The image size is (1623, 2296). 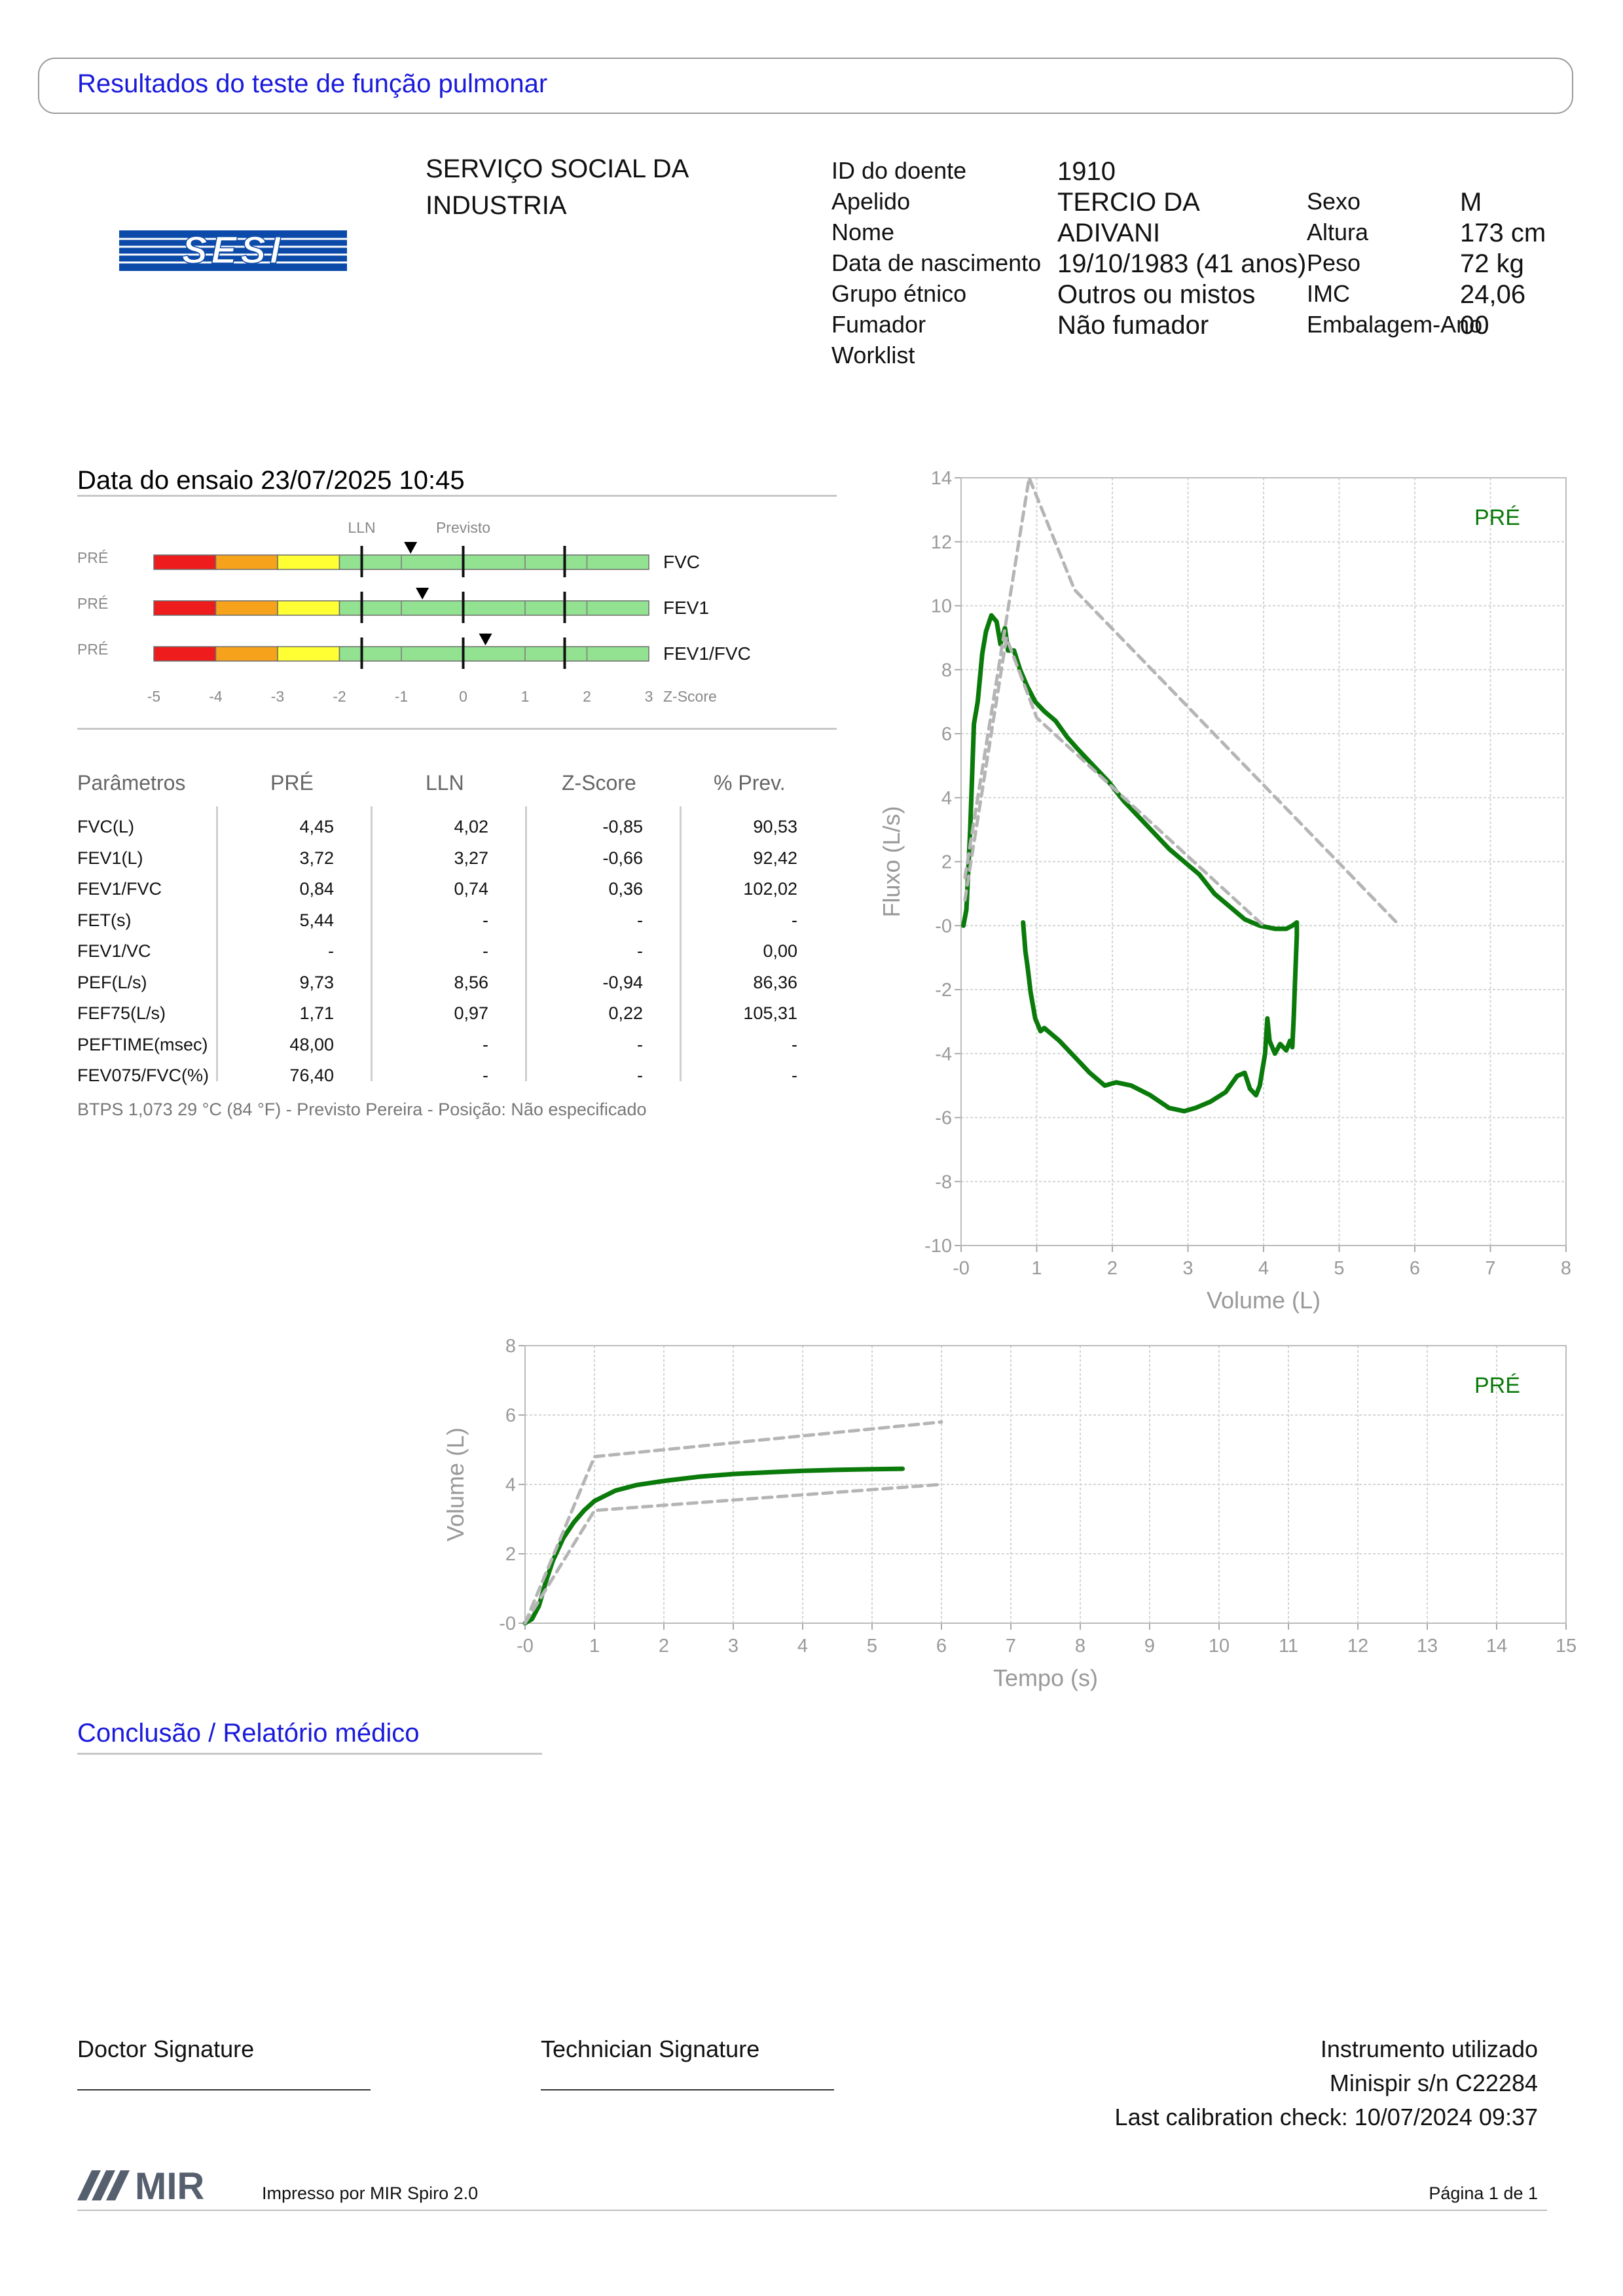 I want to click on doctor-signature-label: Doctor Signature, so click(x=166, y=2049).